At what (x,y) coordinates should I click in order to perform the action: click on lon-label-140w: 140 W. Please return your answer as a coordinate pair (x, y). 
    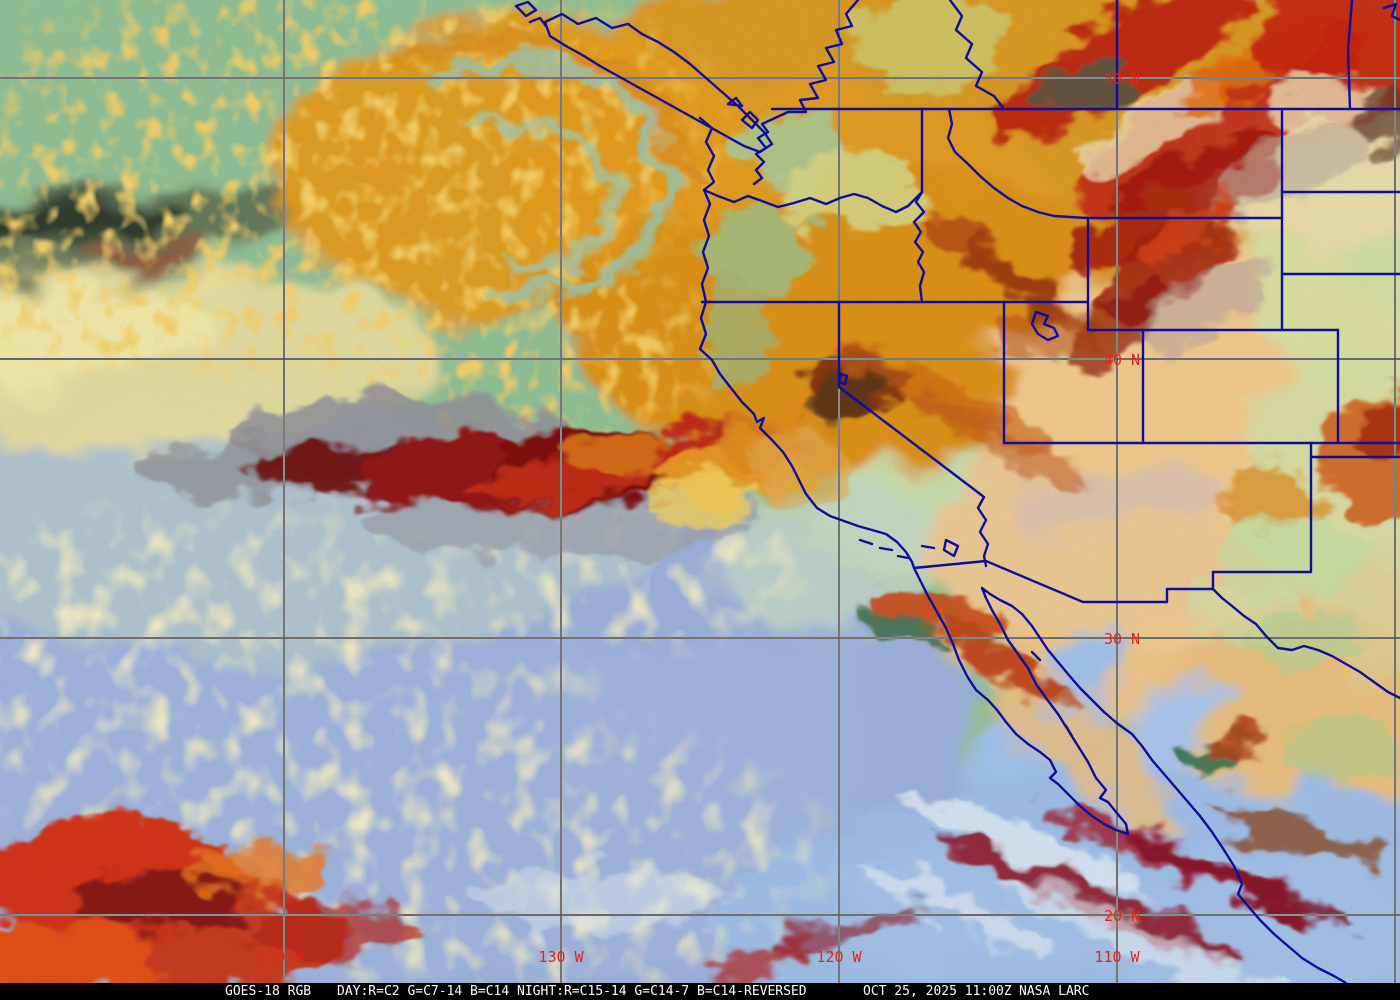
    Looking at the image, I should click on (281, 957).